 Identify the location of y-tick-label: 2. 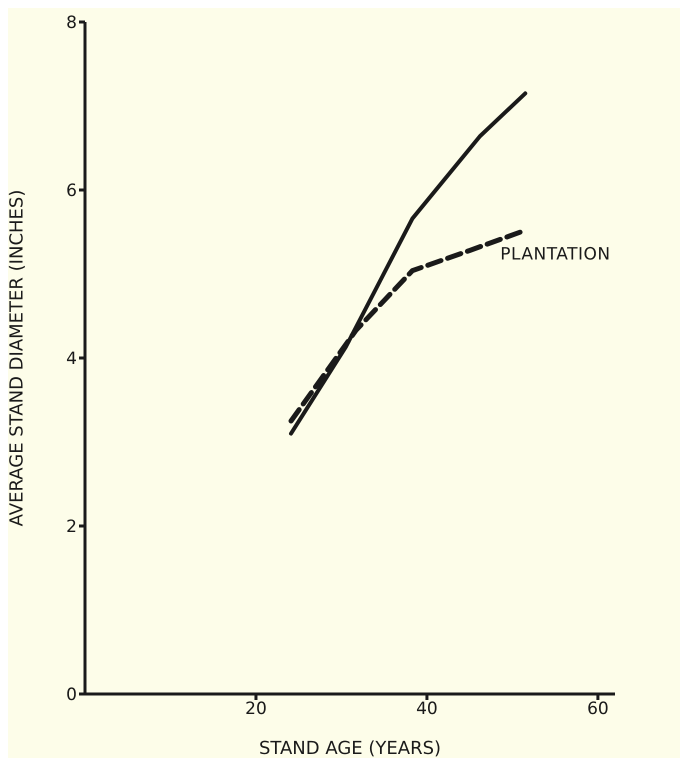
(71, 527).